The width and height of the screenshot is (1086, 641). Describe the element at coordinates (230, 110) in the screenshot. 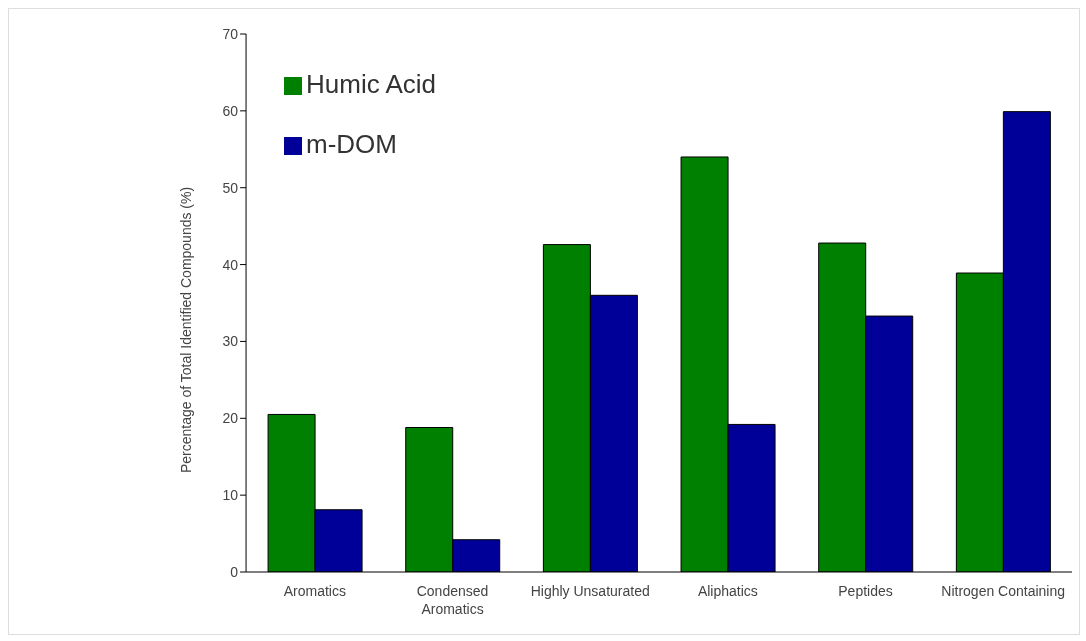

I see `y-tick-label: 60` at that location.